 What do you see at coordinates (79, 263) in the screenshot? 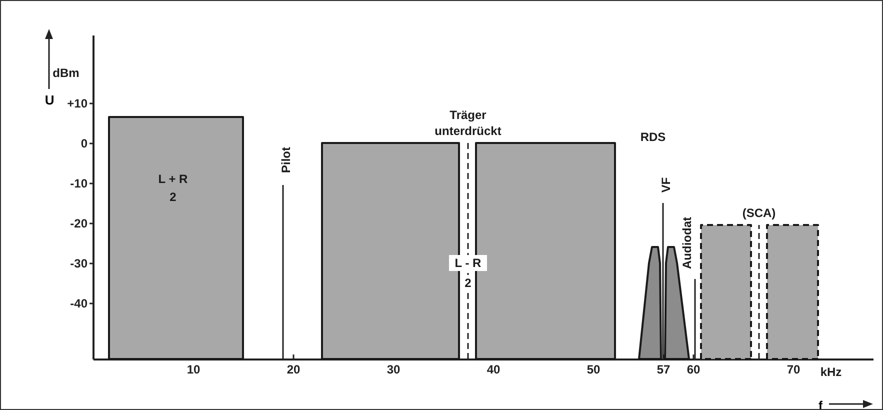
I see `y-tick-label: -30` at bounding box center [79, 263].